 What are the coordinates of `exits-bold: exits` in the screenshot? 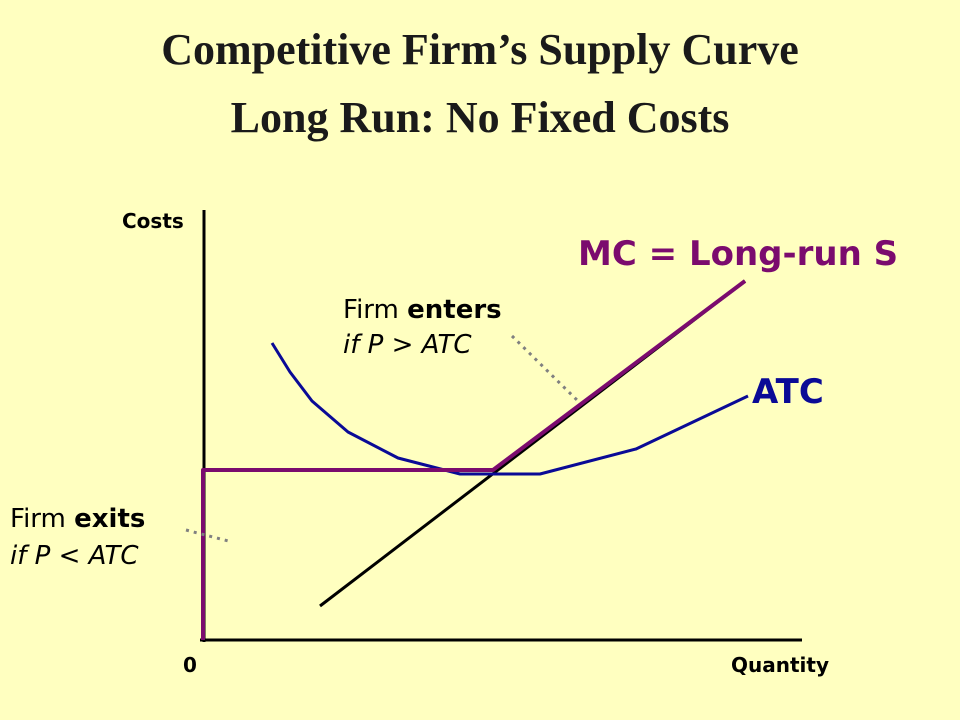 It's located at (109, 519).